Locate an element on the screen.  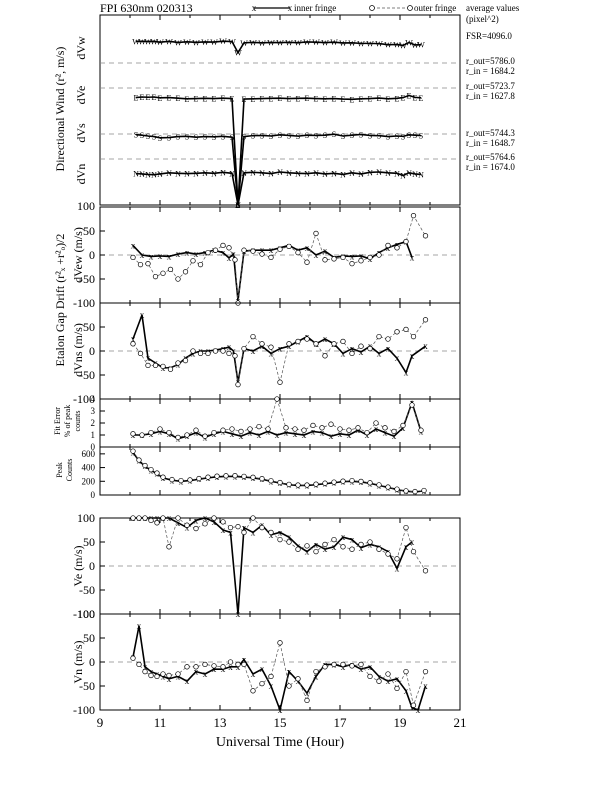
wind-series-dVw is located at coordinates (279, 47).